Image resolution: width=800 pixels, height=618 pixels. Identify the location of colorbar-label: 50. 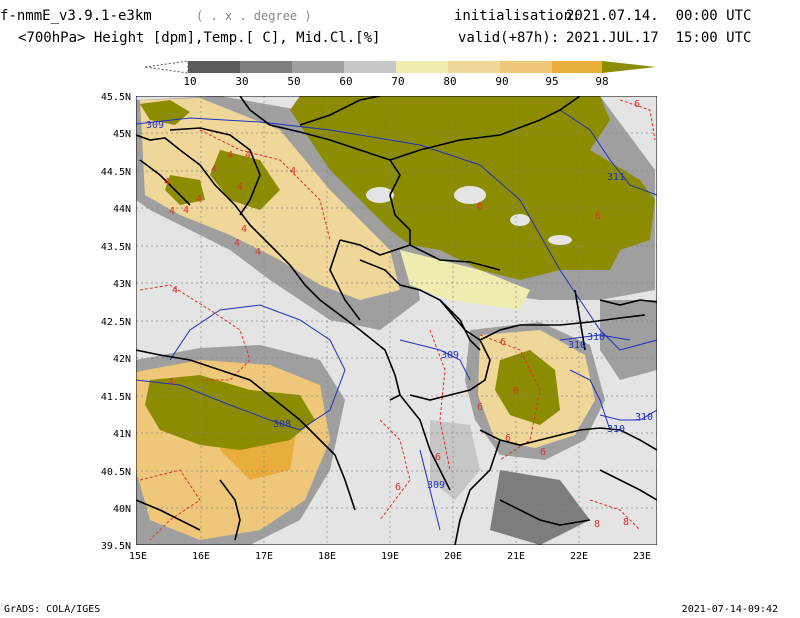
(293, 81).